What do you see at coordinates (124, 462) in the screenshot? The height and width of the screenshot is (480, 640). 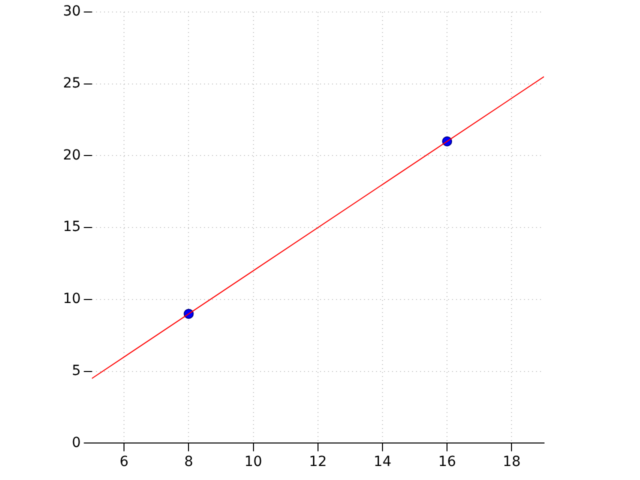 I see `x-tick-label: 6` at bounding box center [124, 462].